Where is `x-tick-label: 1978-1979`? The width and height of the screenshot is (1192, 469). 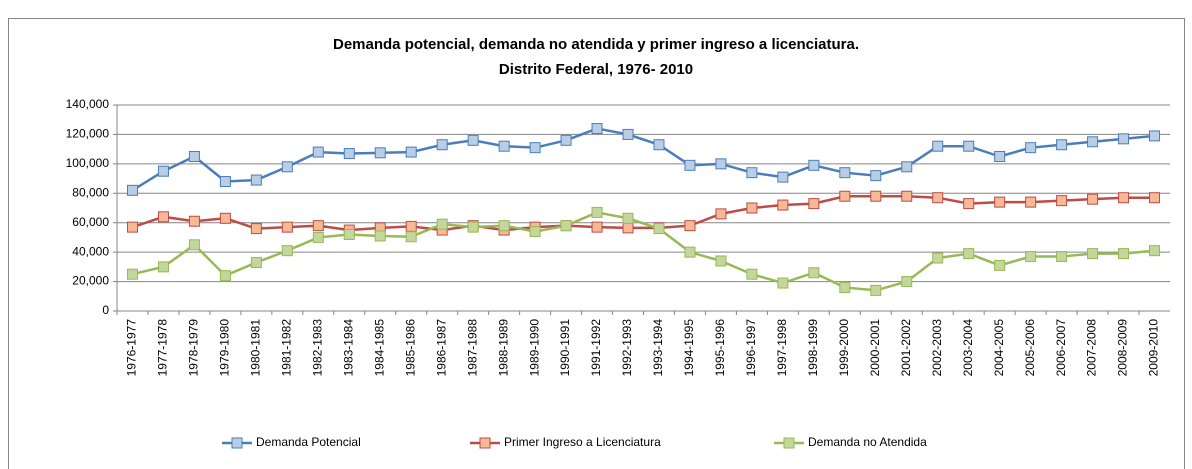
x-tick-label: 1978-1979 is located at coordinates (194, 348).